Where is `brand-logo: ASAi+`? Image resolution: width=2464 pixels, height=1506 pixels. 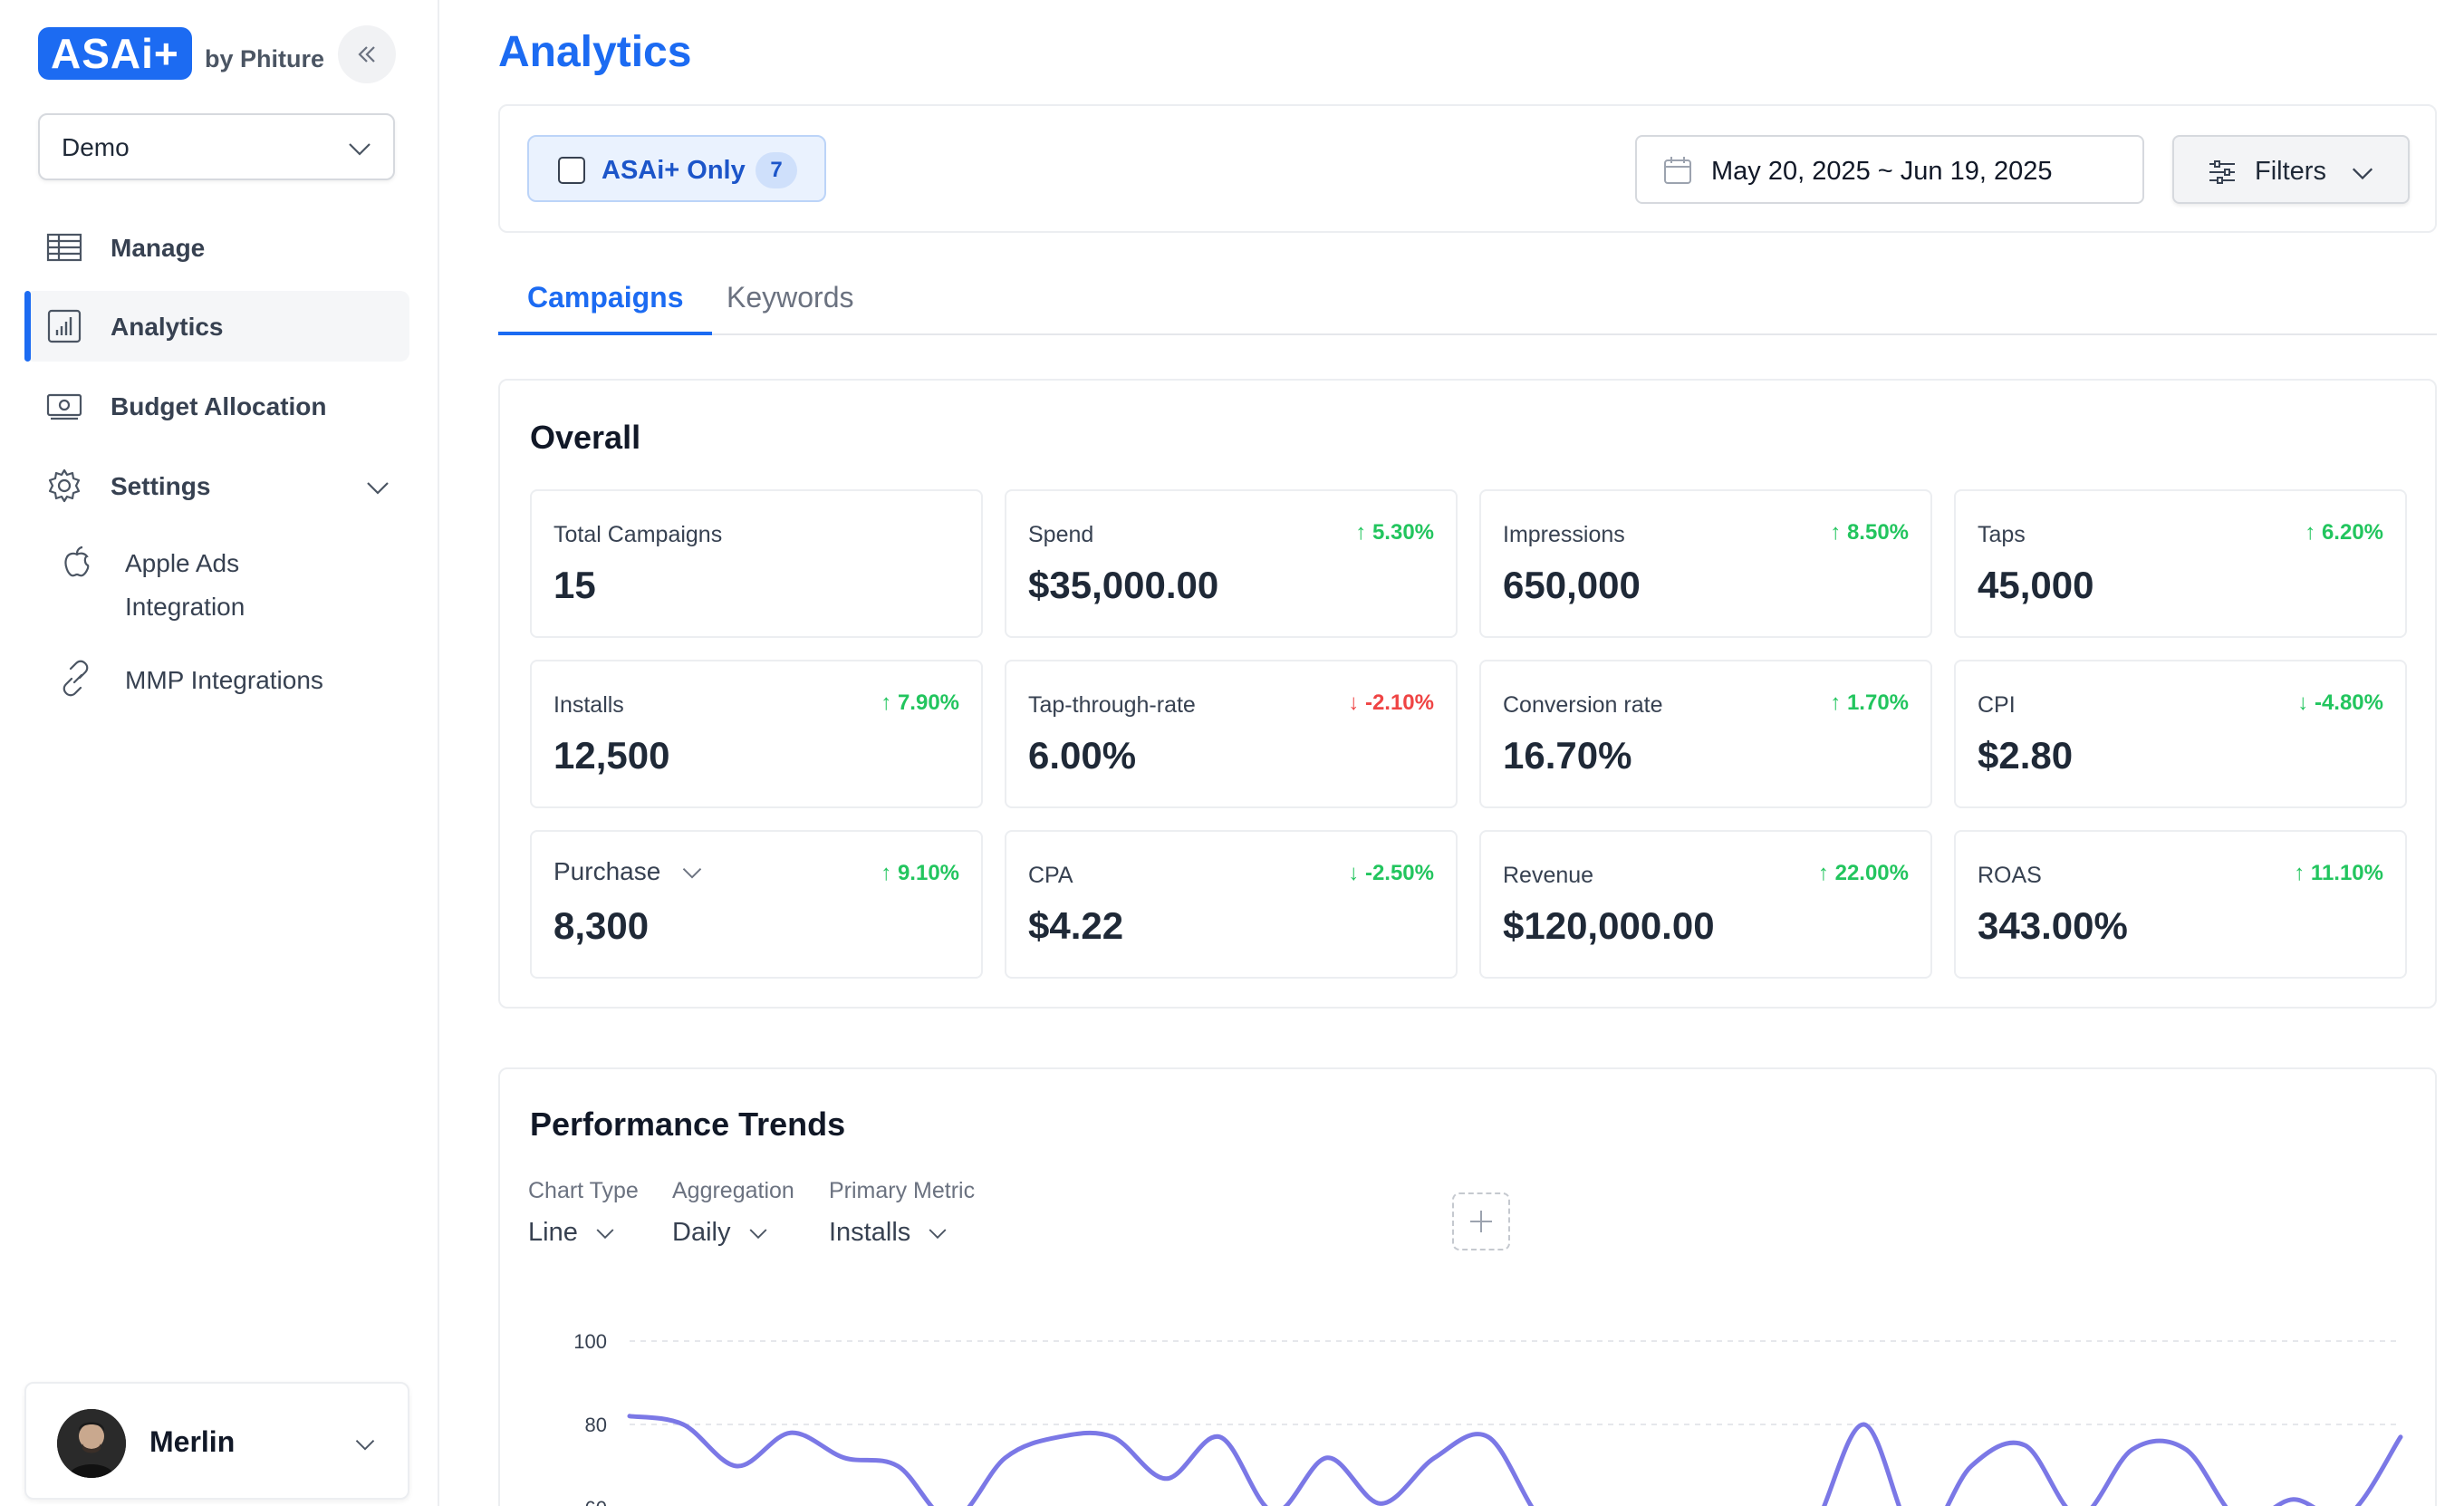 brand-logo: ASAi+ is located at coordinates (115, 53).